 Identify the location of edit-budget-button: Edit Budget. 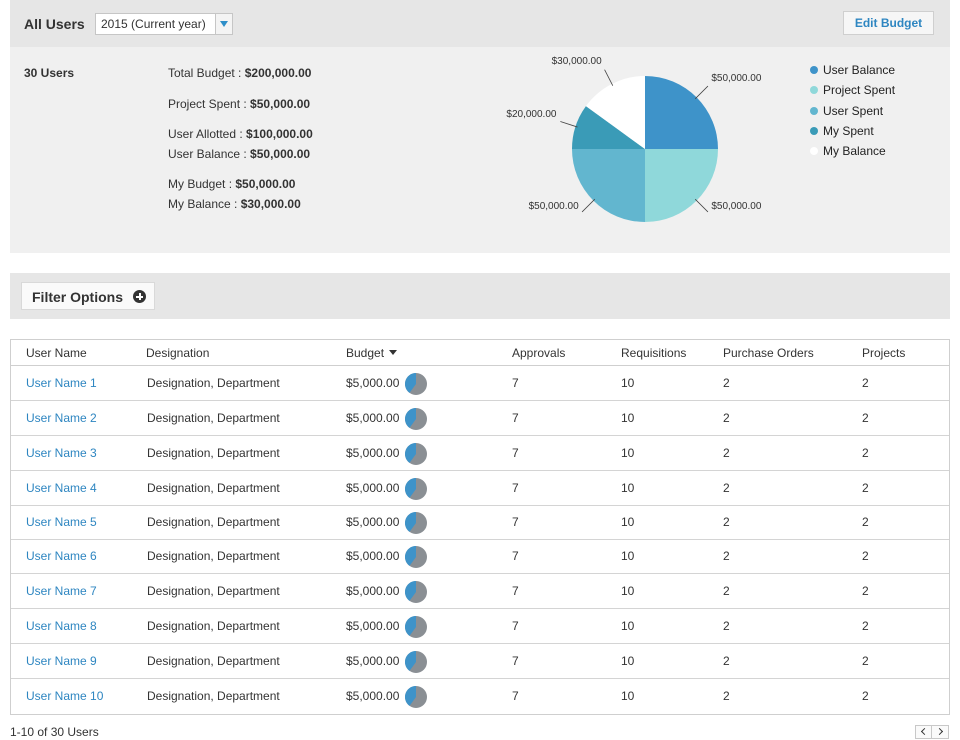
(888, 23).